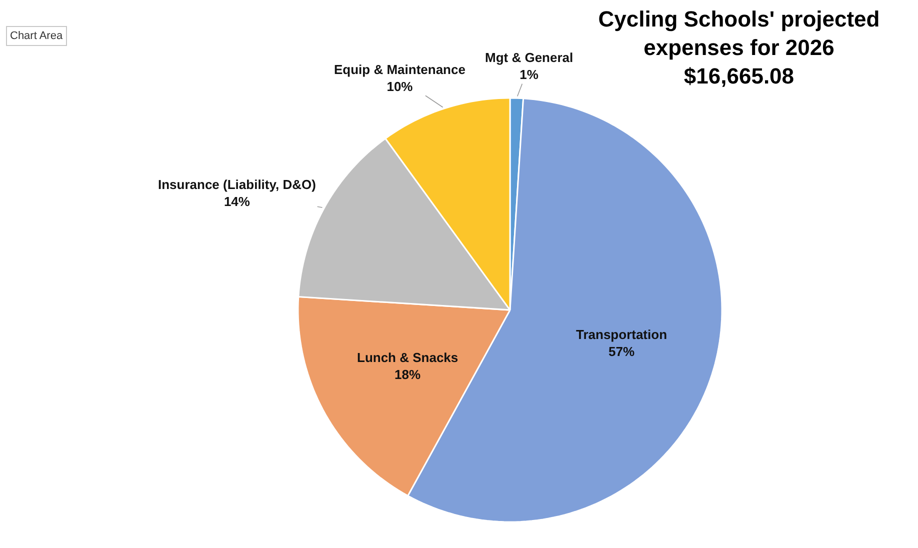  What do you see at coordinates (622, 334) in the screenshot?
I see `slice-label: Transportation` at bounding box center [622, 334].